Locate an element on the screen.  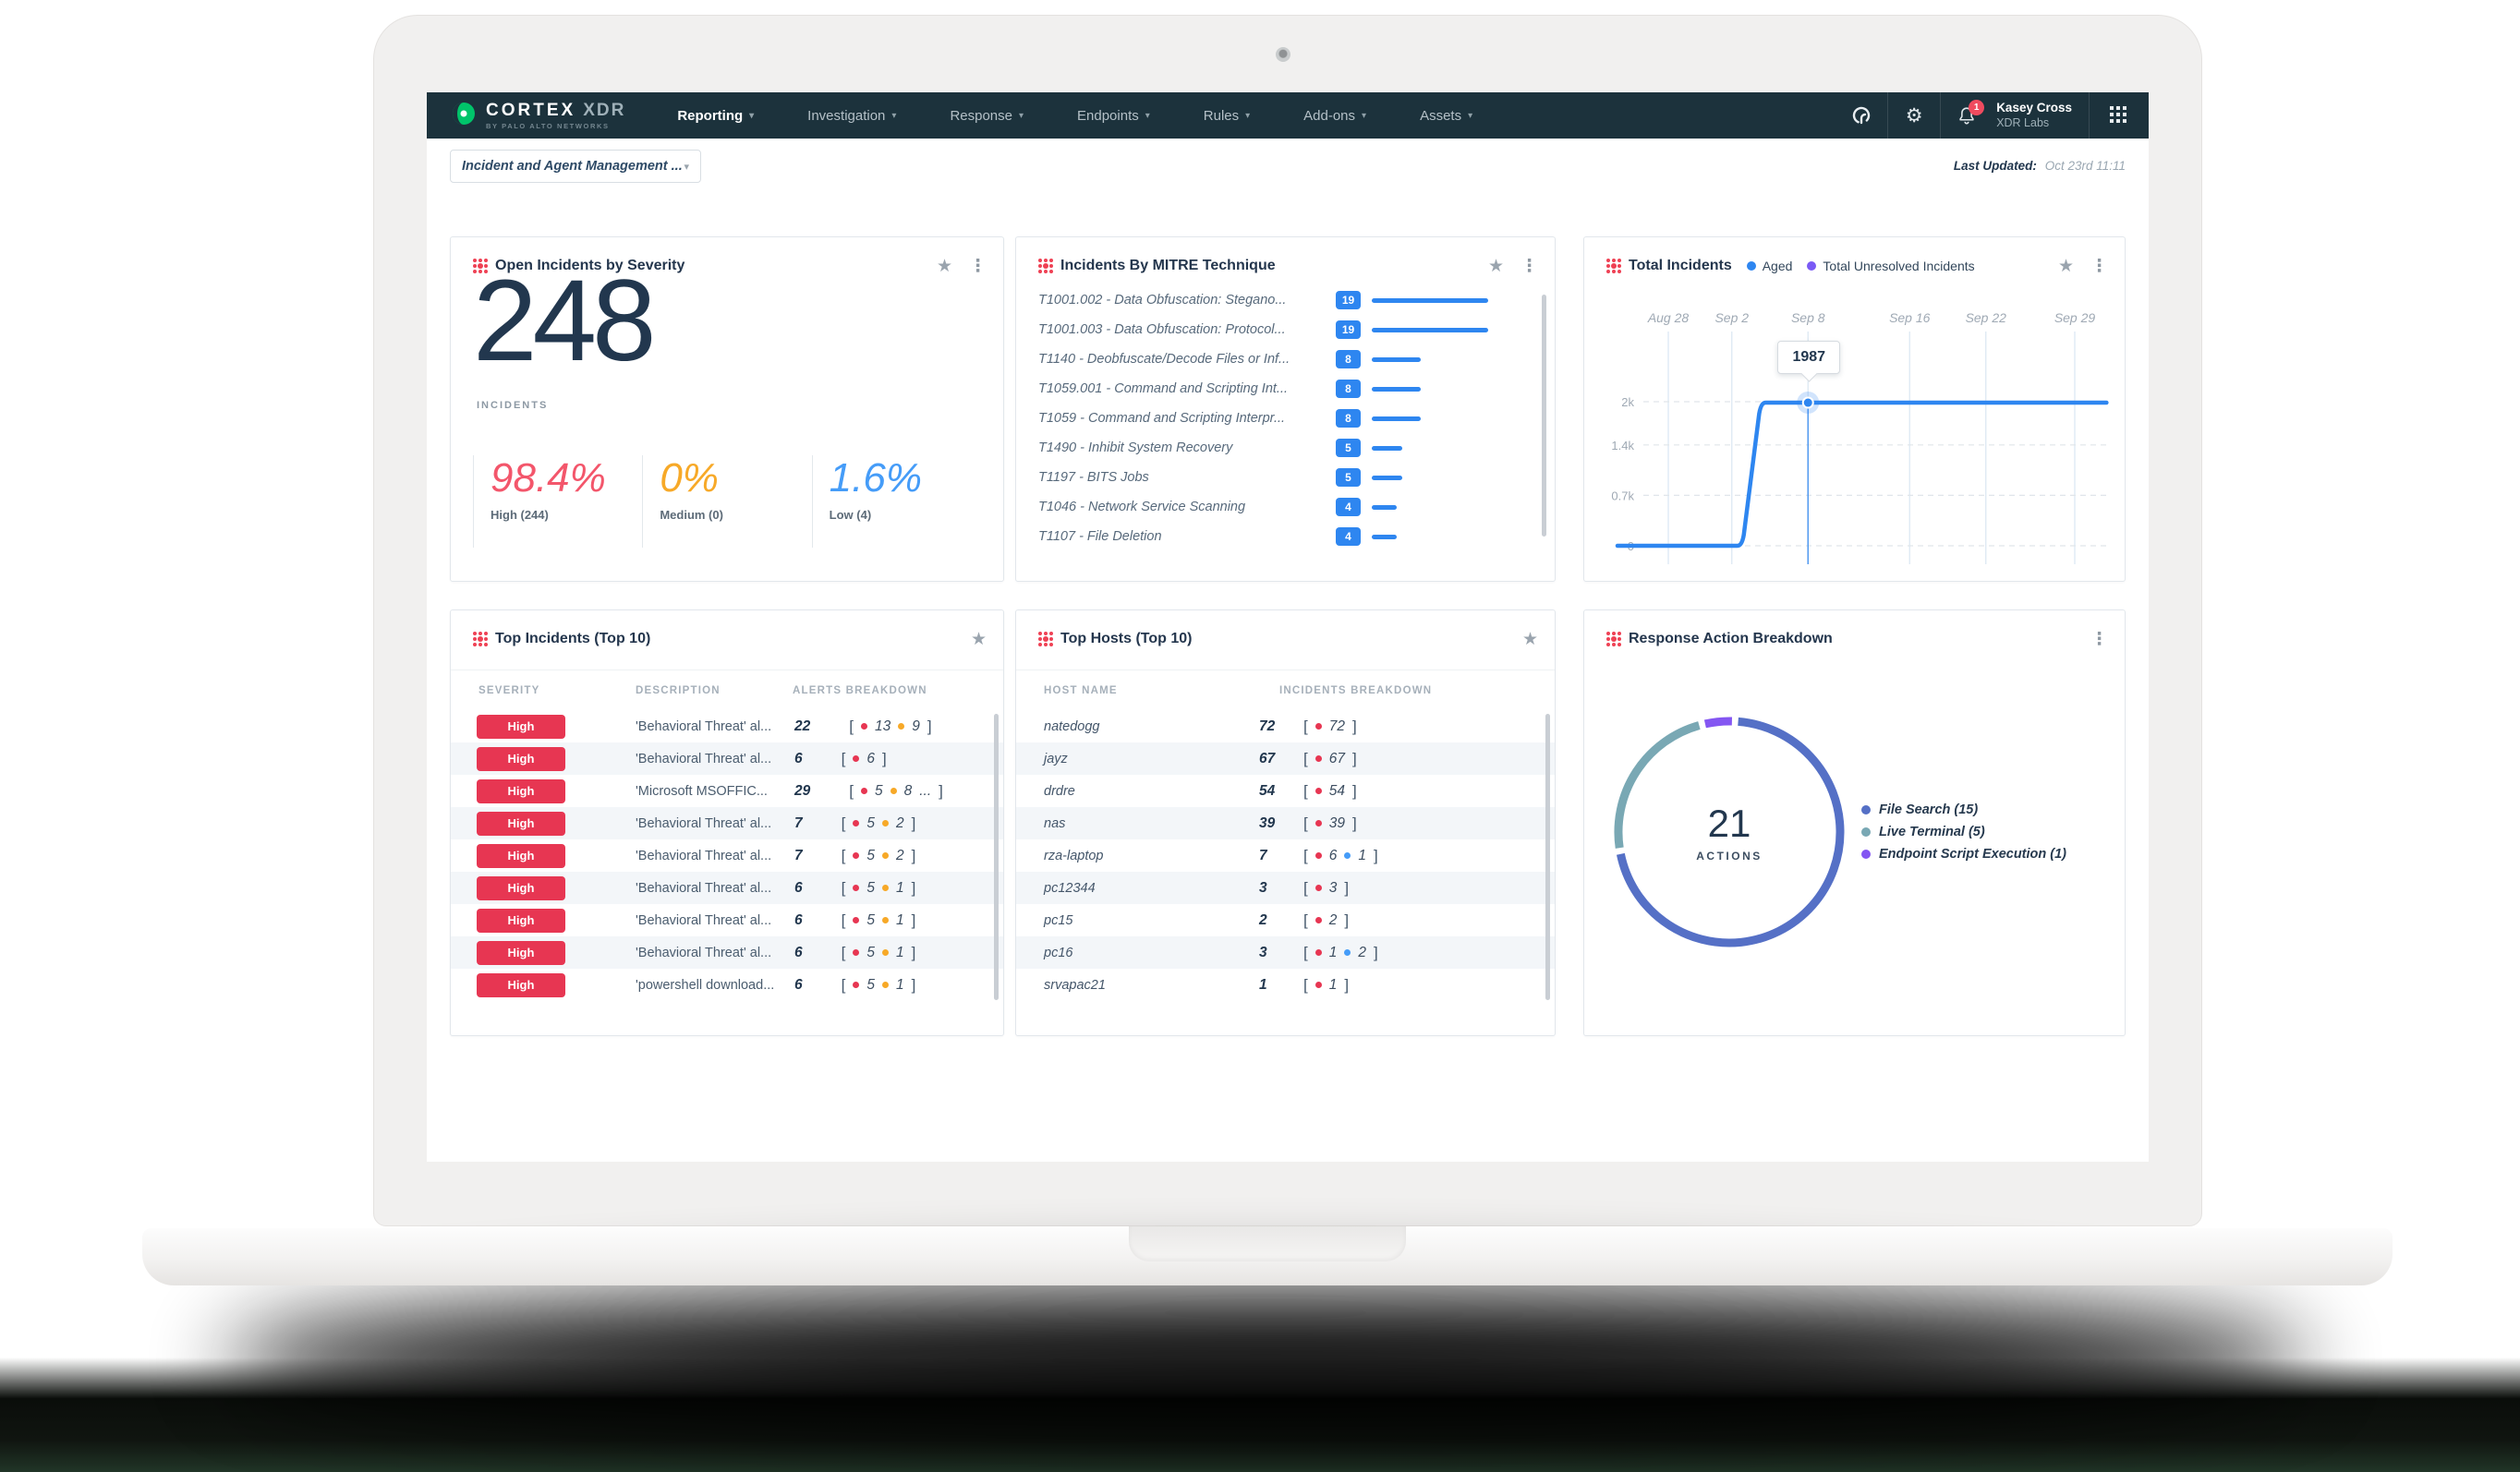
divider is located at coordinates (1888, 115).